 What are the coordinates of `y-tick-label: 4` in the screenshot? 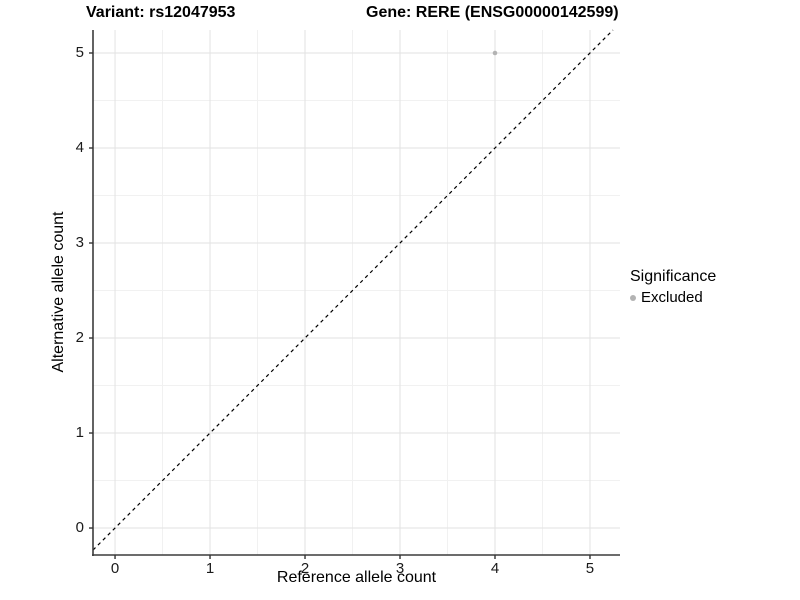 It's located at (79, 147).